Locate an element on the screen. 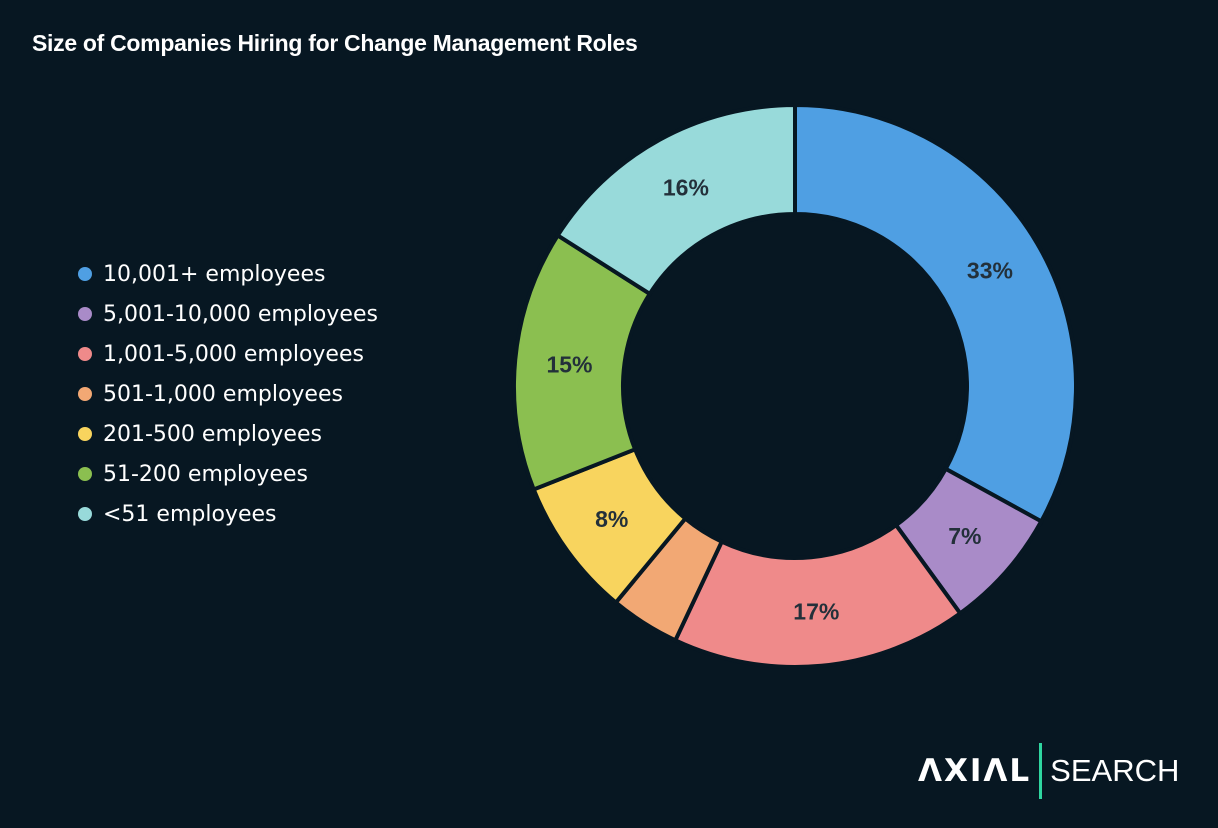 Image resolution: width=1218 pixels, height=828 pixels. legend-item: 501-1,000 employees is located at coordinates (228, 394).